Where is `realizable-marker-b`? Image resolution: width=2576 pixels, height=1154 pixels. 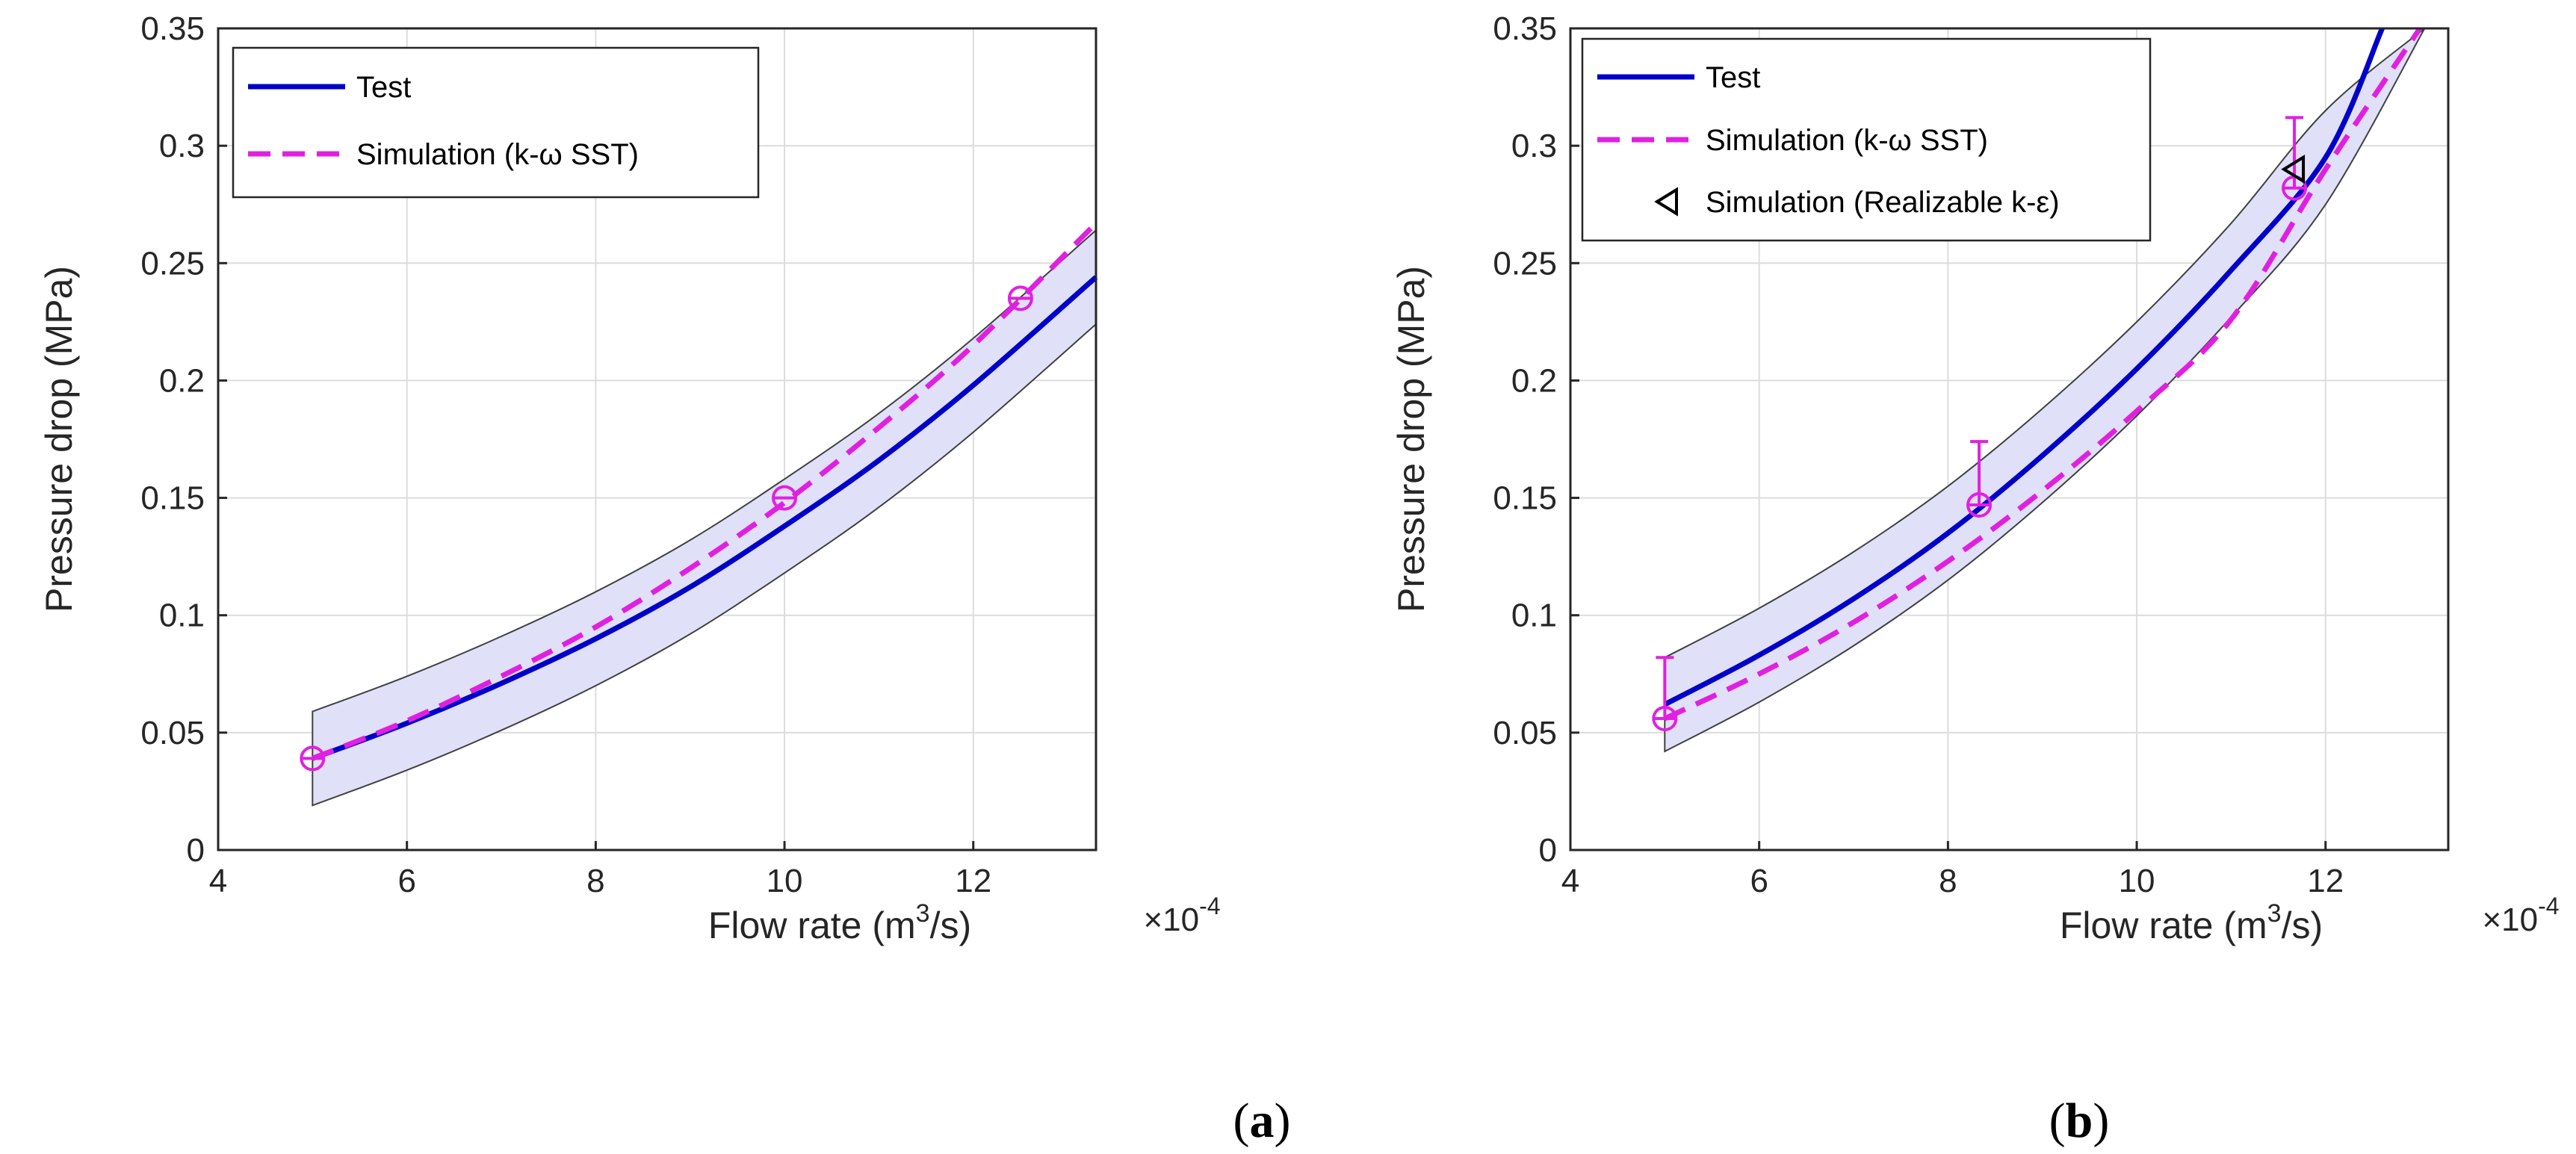
realizable-marker-b is located at coordinates (2293, 169).